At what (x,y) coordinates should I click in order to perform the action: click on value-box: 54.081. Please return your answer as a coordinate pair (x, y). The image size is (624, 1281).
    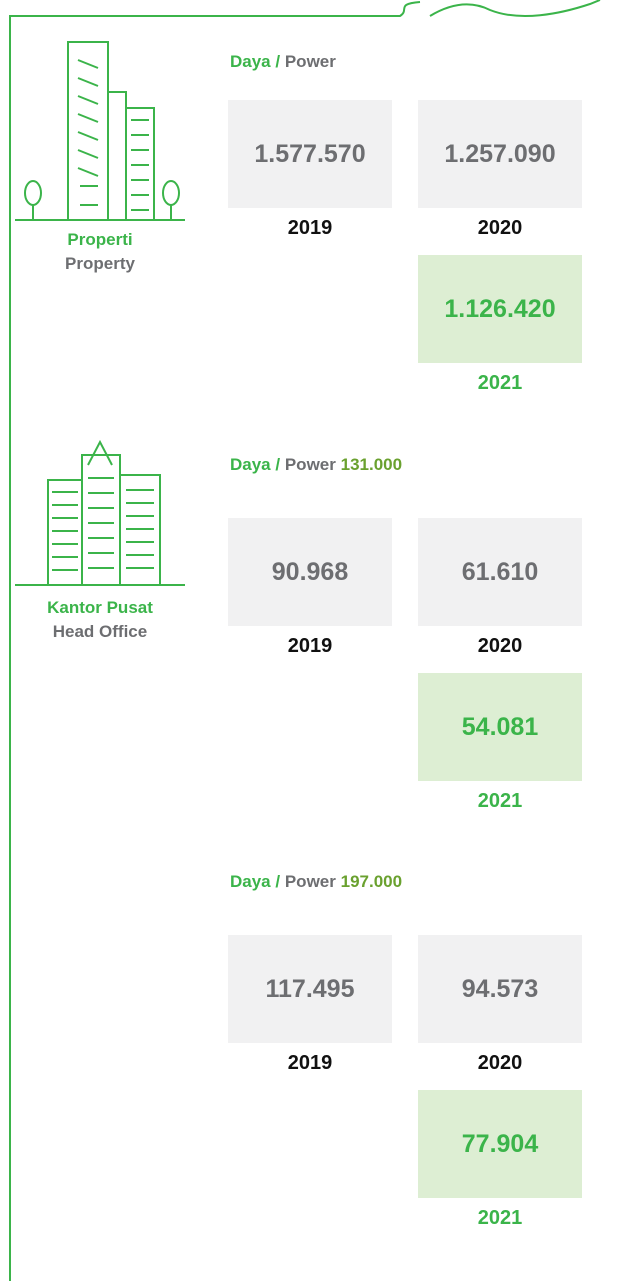
    Looking at the image, I should click on (500, 727).